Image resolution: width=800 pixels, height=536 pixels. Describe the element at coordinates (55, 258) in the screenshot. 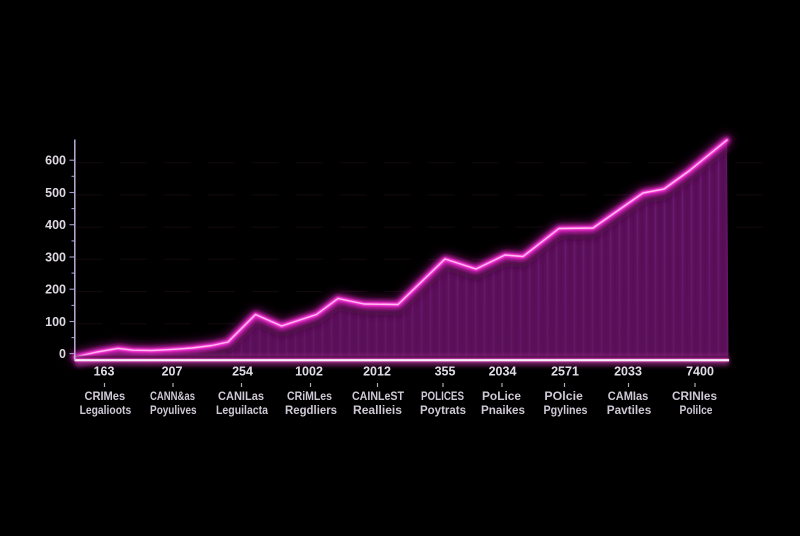

I see `svg-text: 300` at that location.